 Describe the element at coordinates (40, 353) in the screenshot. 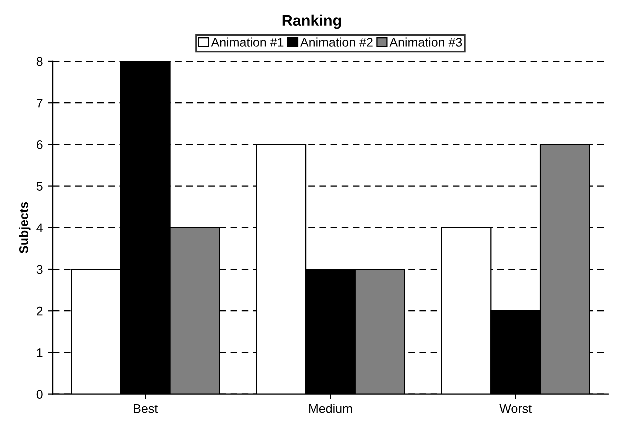

I see `y-tick-label: 1` at that location.